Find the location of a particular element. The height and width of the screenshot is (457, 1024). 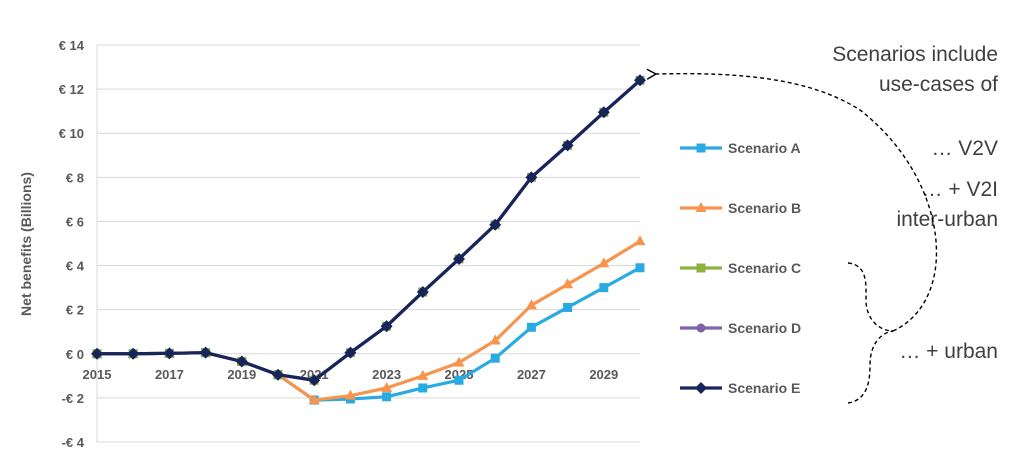

x-axis-ticks: 20152017201920212023202520272029 is located at coordinates (351, 374).